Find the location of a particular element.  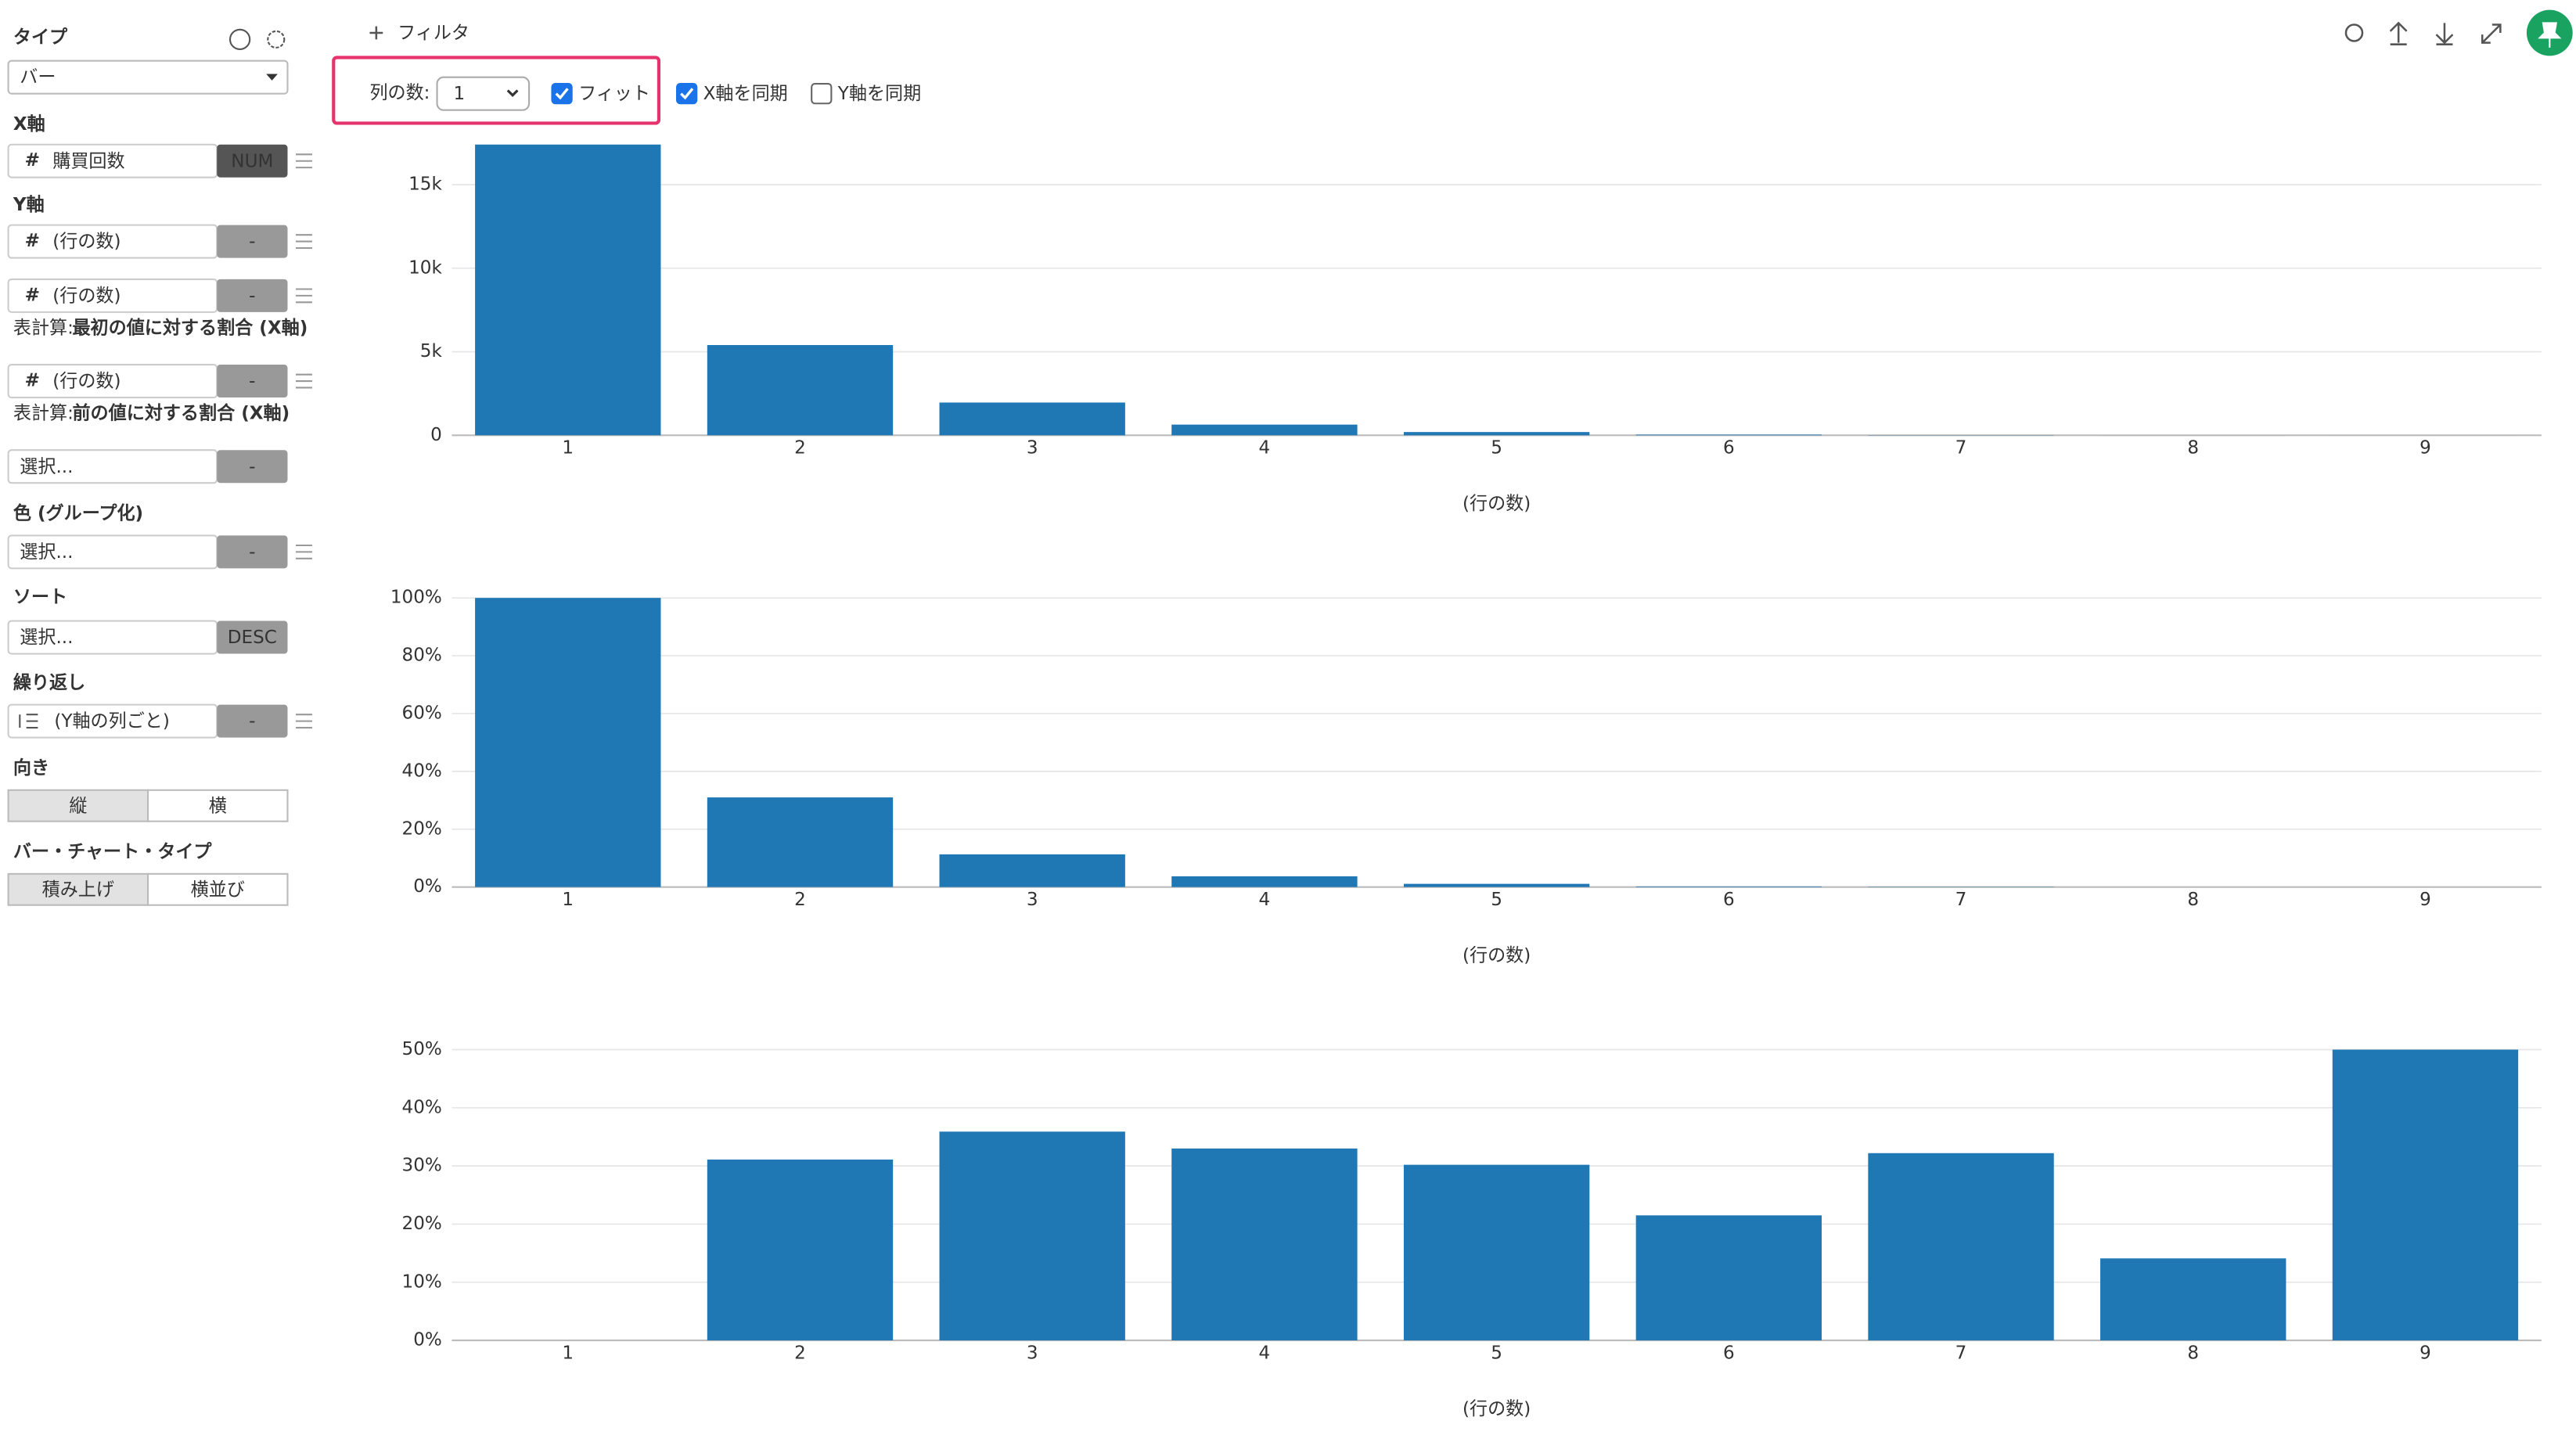

y-tick-label: 10k is located at coordinates (425, 267).